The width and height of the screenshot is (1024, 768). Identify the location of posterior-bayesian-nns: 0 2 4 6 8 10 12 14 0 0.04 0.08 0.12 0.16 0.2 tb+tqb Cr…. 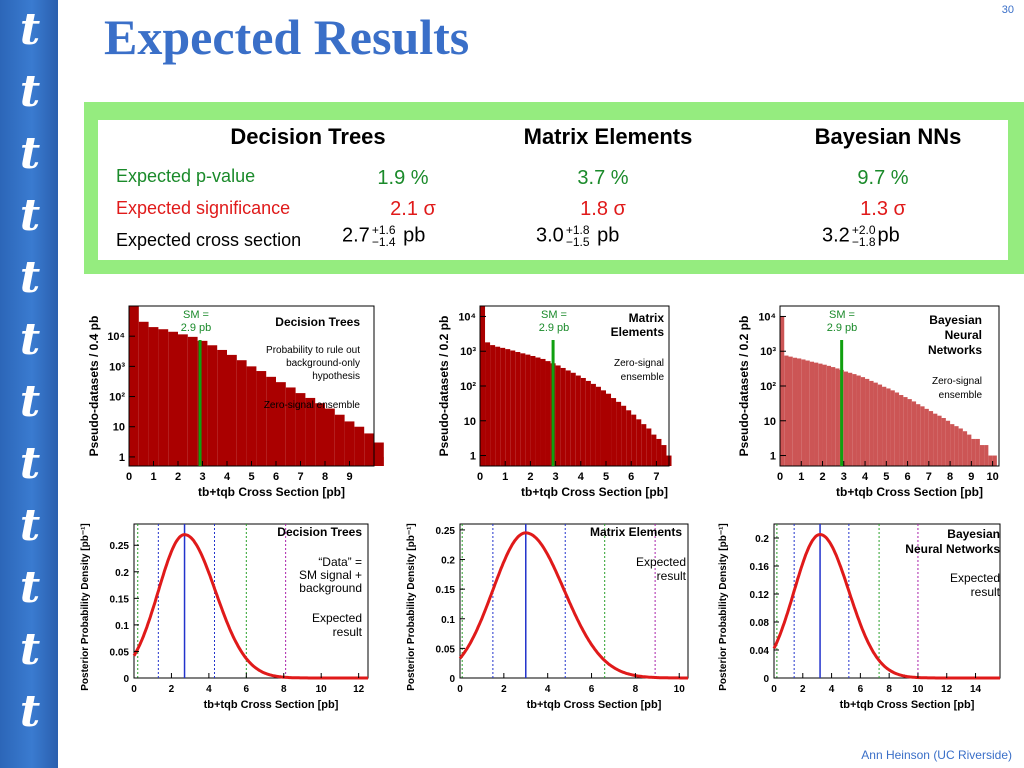
(859, 617).